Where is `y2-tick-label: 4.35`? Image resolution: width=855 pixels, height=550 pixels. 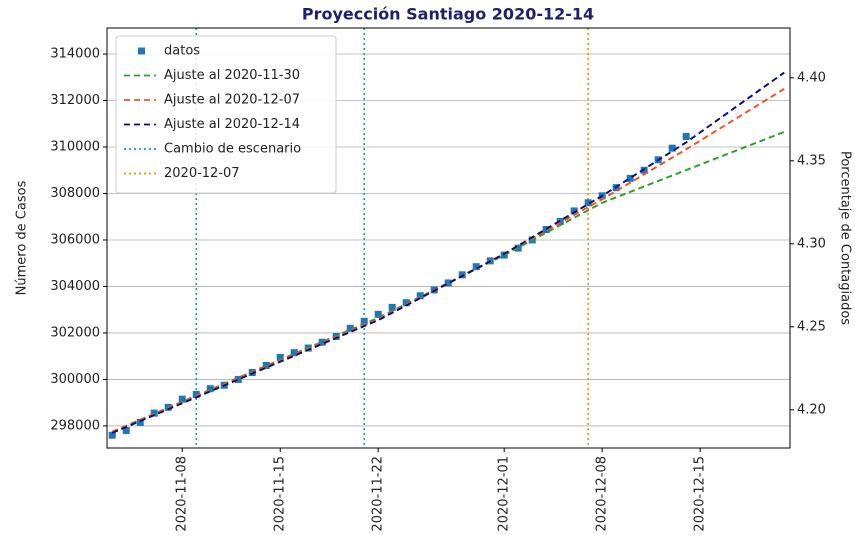
y2-tick-label: 4.35 is located at coordinates (811, 160).